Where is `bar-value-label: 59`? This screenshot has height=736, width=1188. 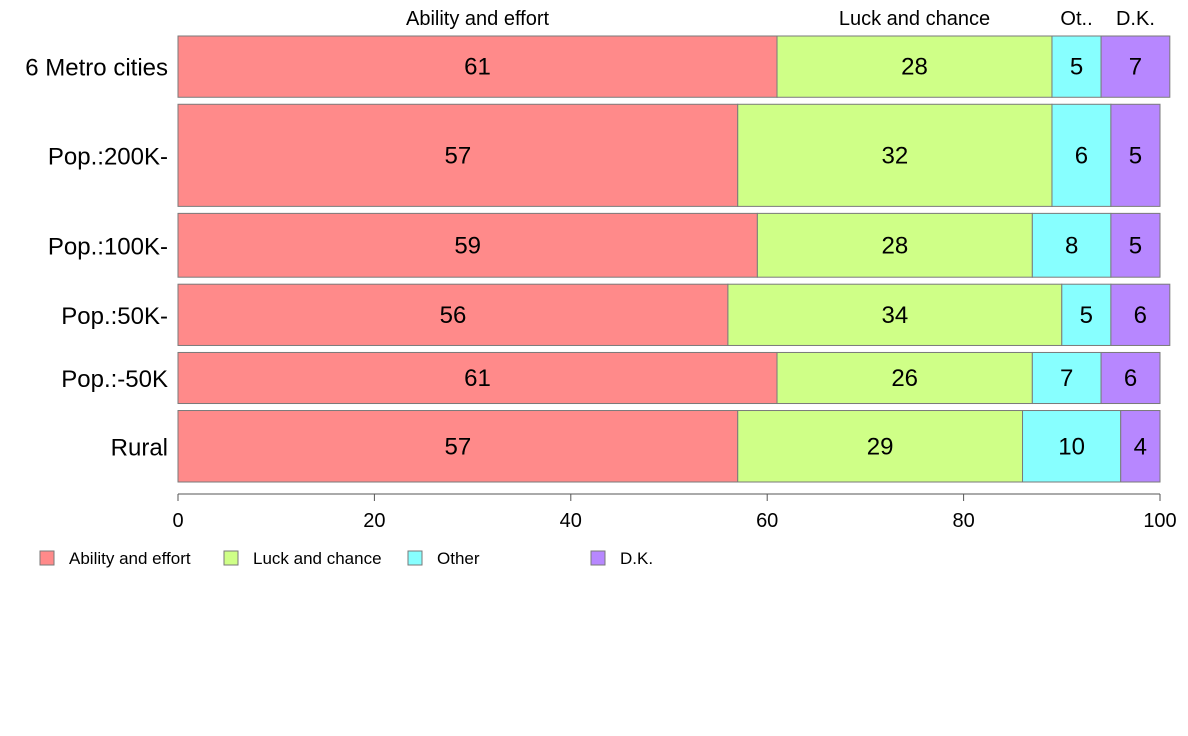 bar-value-label: 59 is located at coordinates (467, 245).